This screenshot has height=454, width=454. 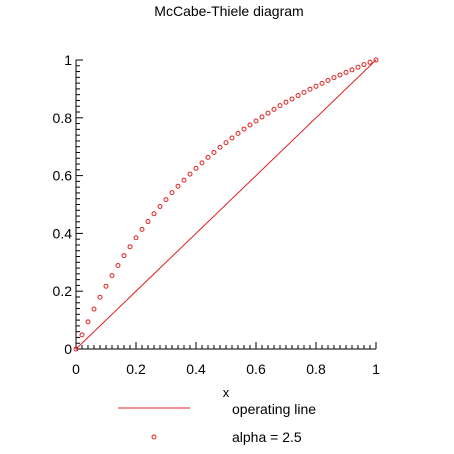 What do you see at coordinates (217, 423) in the screenshot?
I see `legend: operating line alpha = 2.5` at bounding box center [217, 423].